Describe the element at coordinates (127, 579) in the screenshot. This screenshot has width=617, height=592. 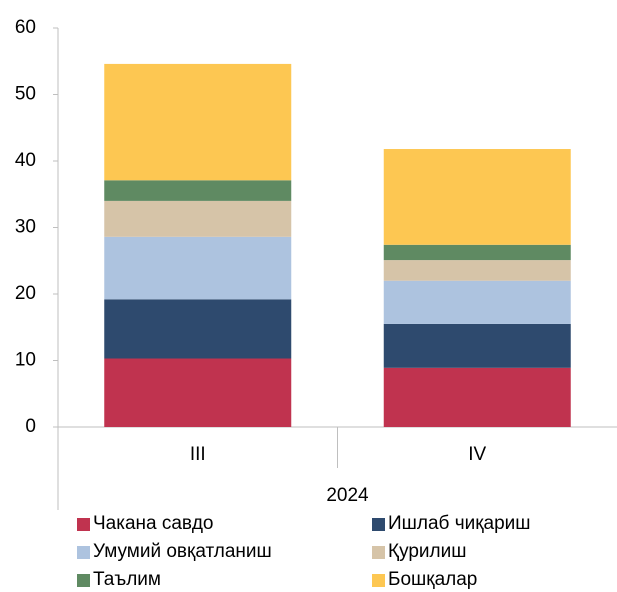
I see `legend-label: Таълим` at that location.